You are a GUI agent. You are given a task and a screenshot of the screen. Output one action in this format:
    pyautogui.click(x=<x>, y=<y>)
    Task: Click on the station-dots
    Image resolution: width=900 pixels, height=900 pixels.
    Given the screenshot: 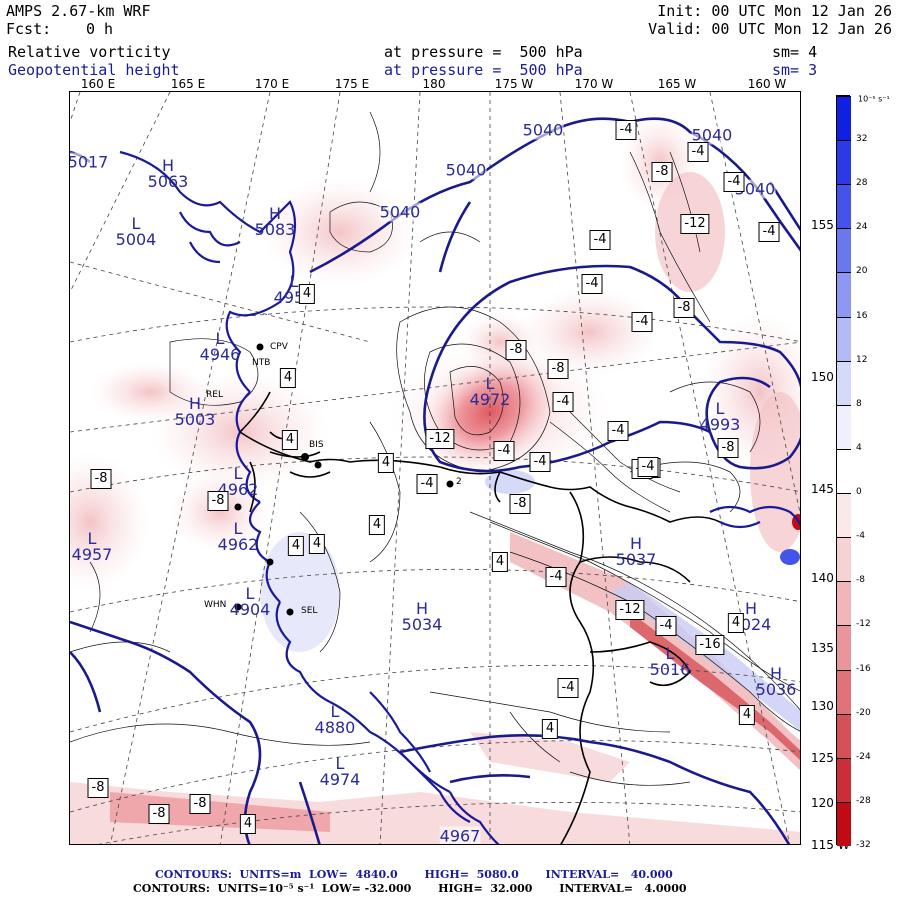 What is the action you would take?
    pyautogui.click(x=344, y=479)
    